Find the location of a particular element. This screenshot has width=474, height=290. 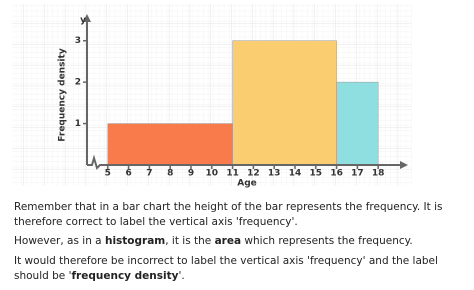

x-tick-label: 8 is located at coordinates (170, 174).